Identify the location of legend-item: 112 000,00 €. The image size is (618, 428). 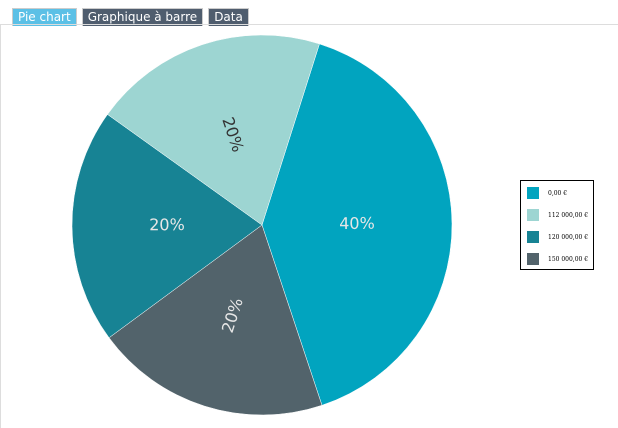
(557, 215).